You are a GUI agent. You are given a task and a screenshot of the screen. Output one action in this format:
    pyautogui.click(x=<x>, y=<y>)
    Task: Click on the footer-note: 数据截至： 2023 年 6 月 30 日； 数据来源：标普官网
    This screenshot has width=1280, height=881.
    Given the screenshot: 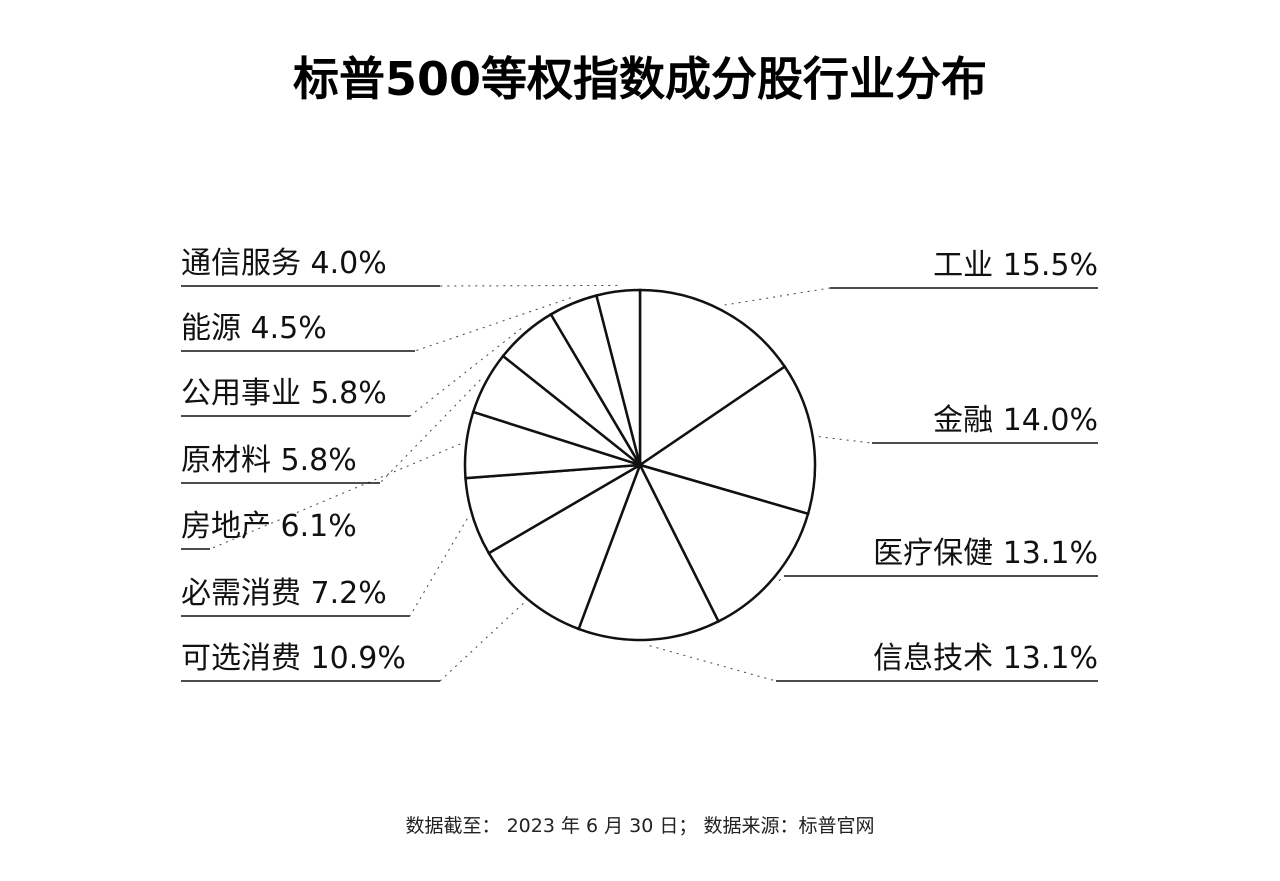 What is the action you would take?
    pyautogui.click(x=640, y=826)
    